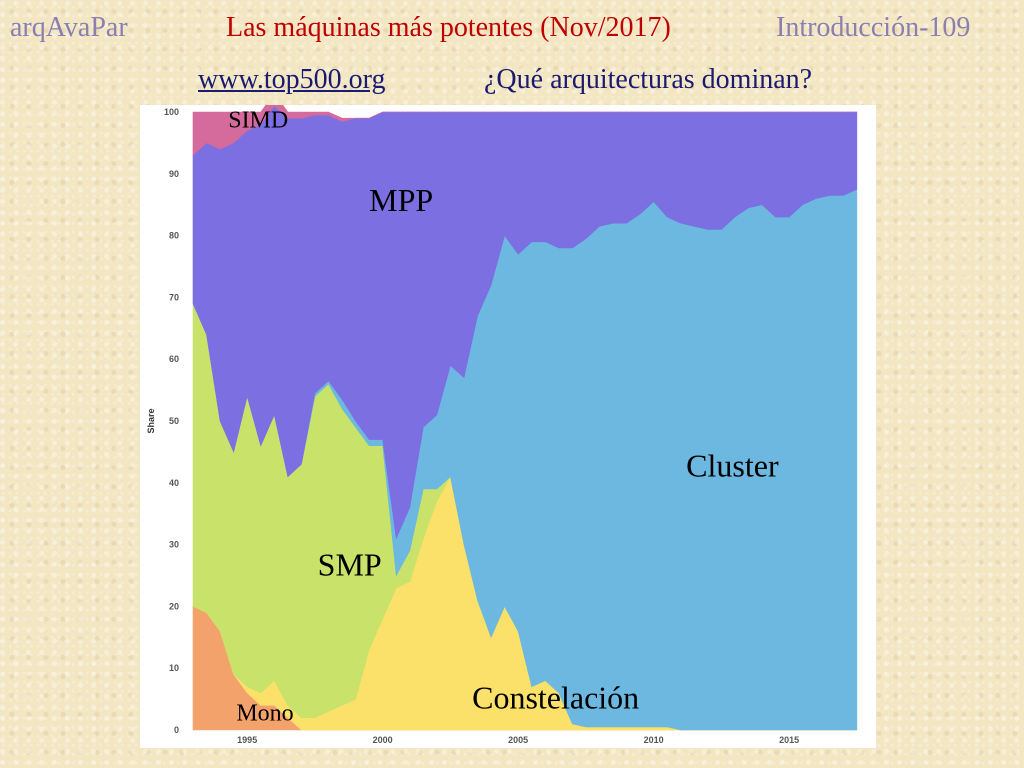 This screenshot has width=1024, height=768. Describe the element at coordinates (176, 730) in the screenshot. I see `y-tick-label: 0` at that location.